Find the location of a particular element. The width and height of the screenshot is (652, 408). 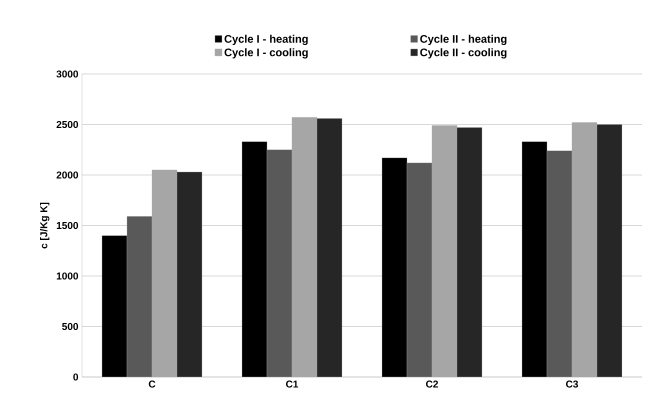

legend-label: Cycle II - heating is located at coordinates (463, 40).